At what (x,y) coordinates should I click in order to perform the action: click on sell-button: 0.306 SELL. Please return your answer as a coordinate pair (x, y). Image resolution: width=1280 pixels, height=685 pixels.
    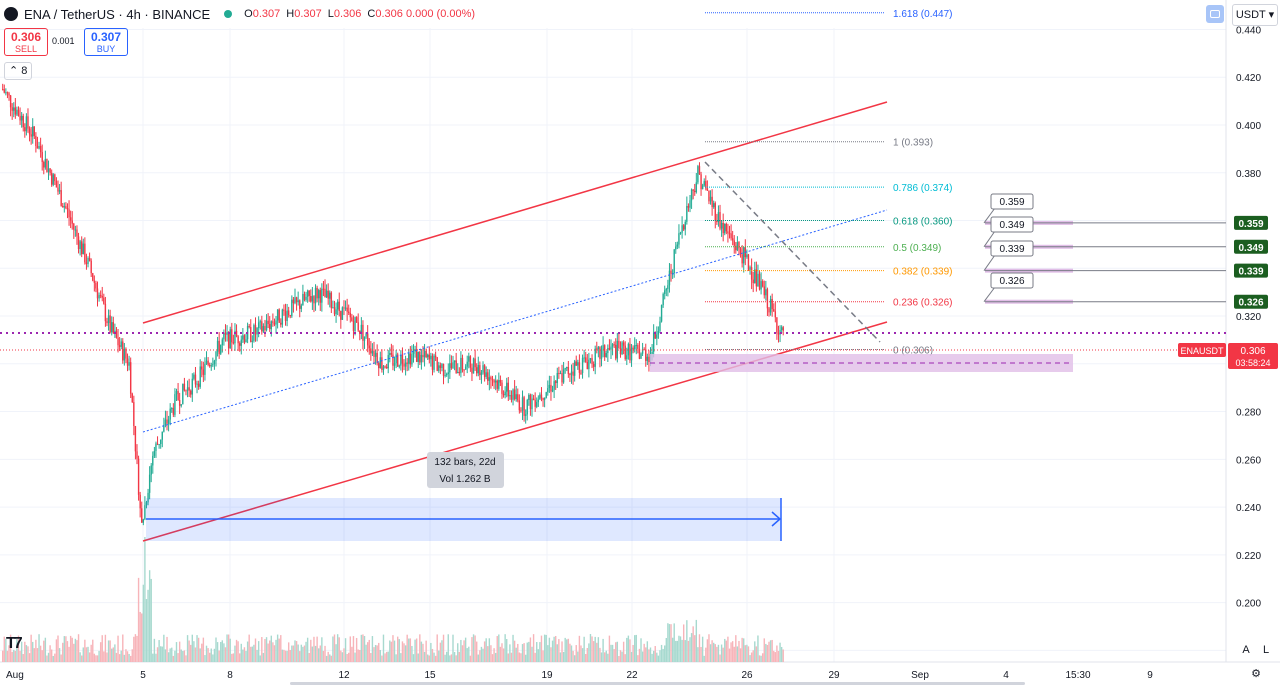
    Looking at the image, I should click on (26, 42).